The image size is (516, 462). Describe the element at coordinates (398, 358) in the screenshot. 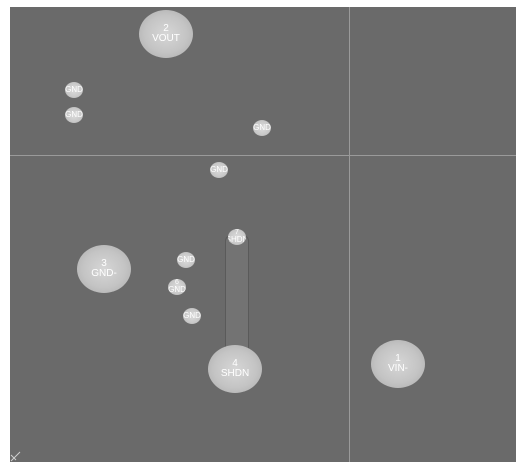

I see `pad-number: 1` at that location.